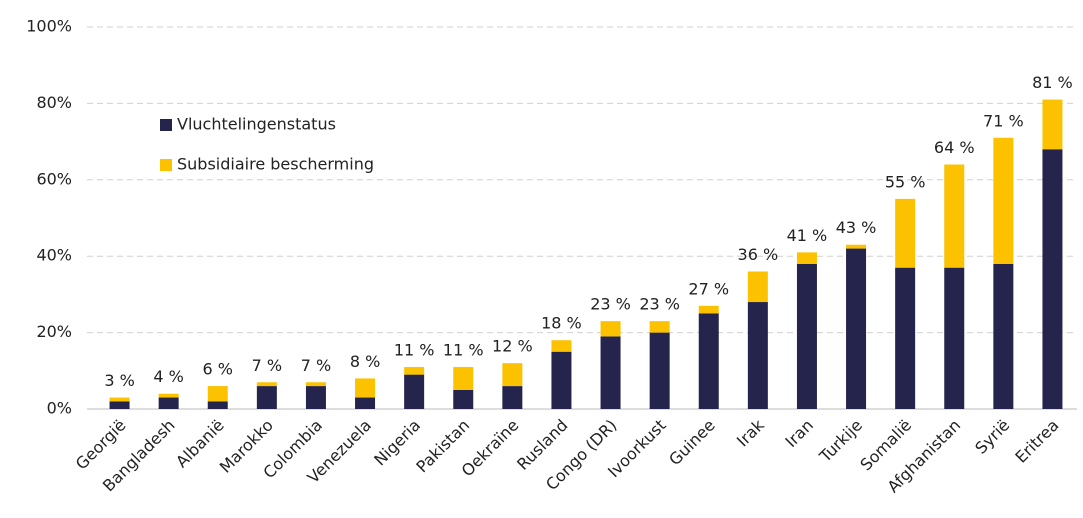  I want to click on total-label: 43 %, so click(856, 227).